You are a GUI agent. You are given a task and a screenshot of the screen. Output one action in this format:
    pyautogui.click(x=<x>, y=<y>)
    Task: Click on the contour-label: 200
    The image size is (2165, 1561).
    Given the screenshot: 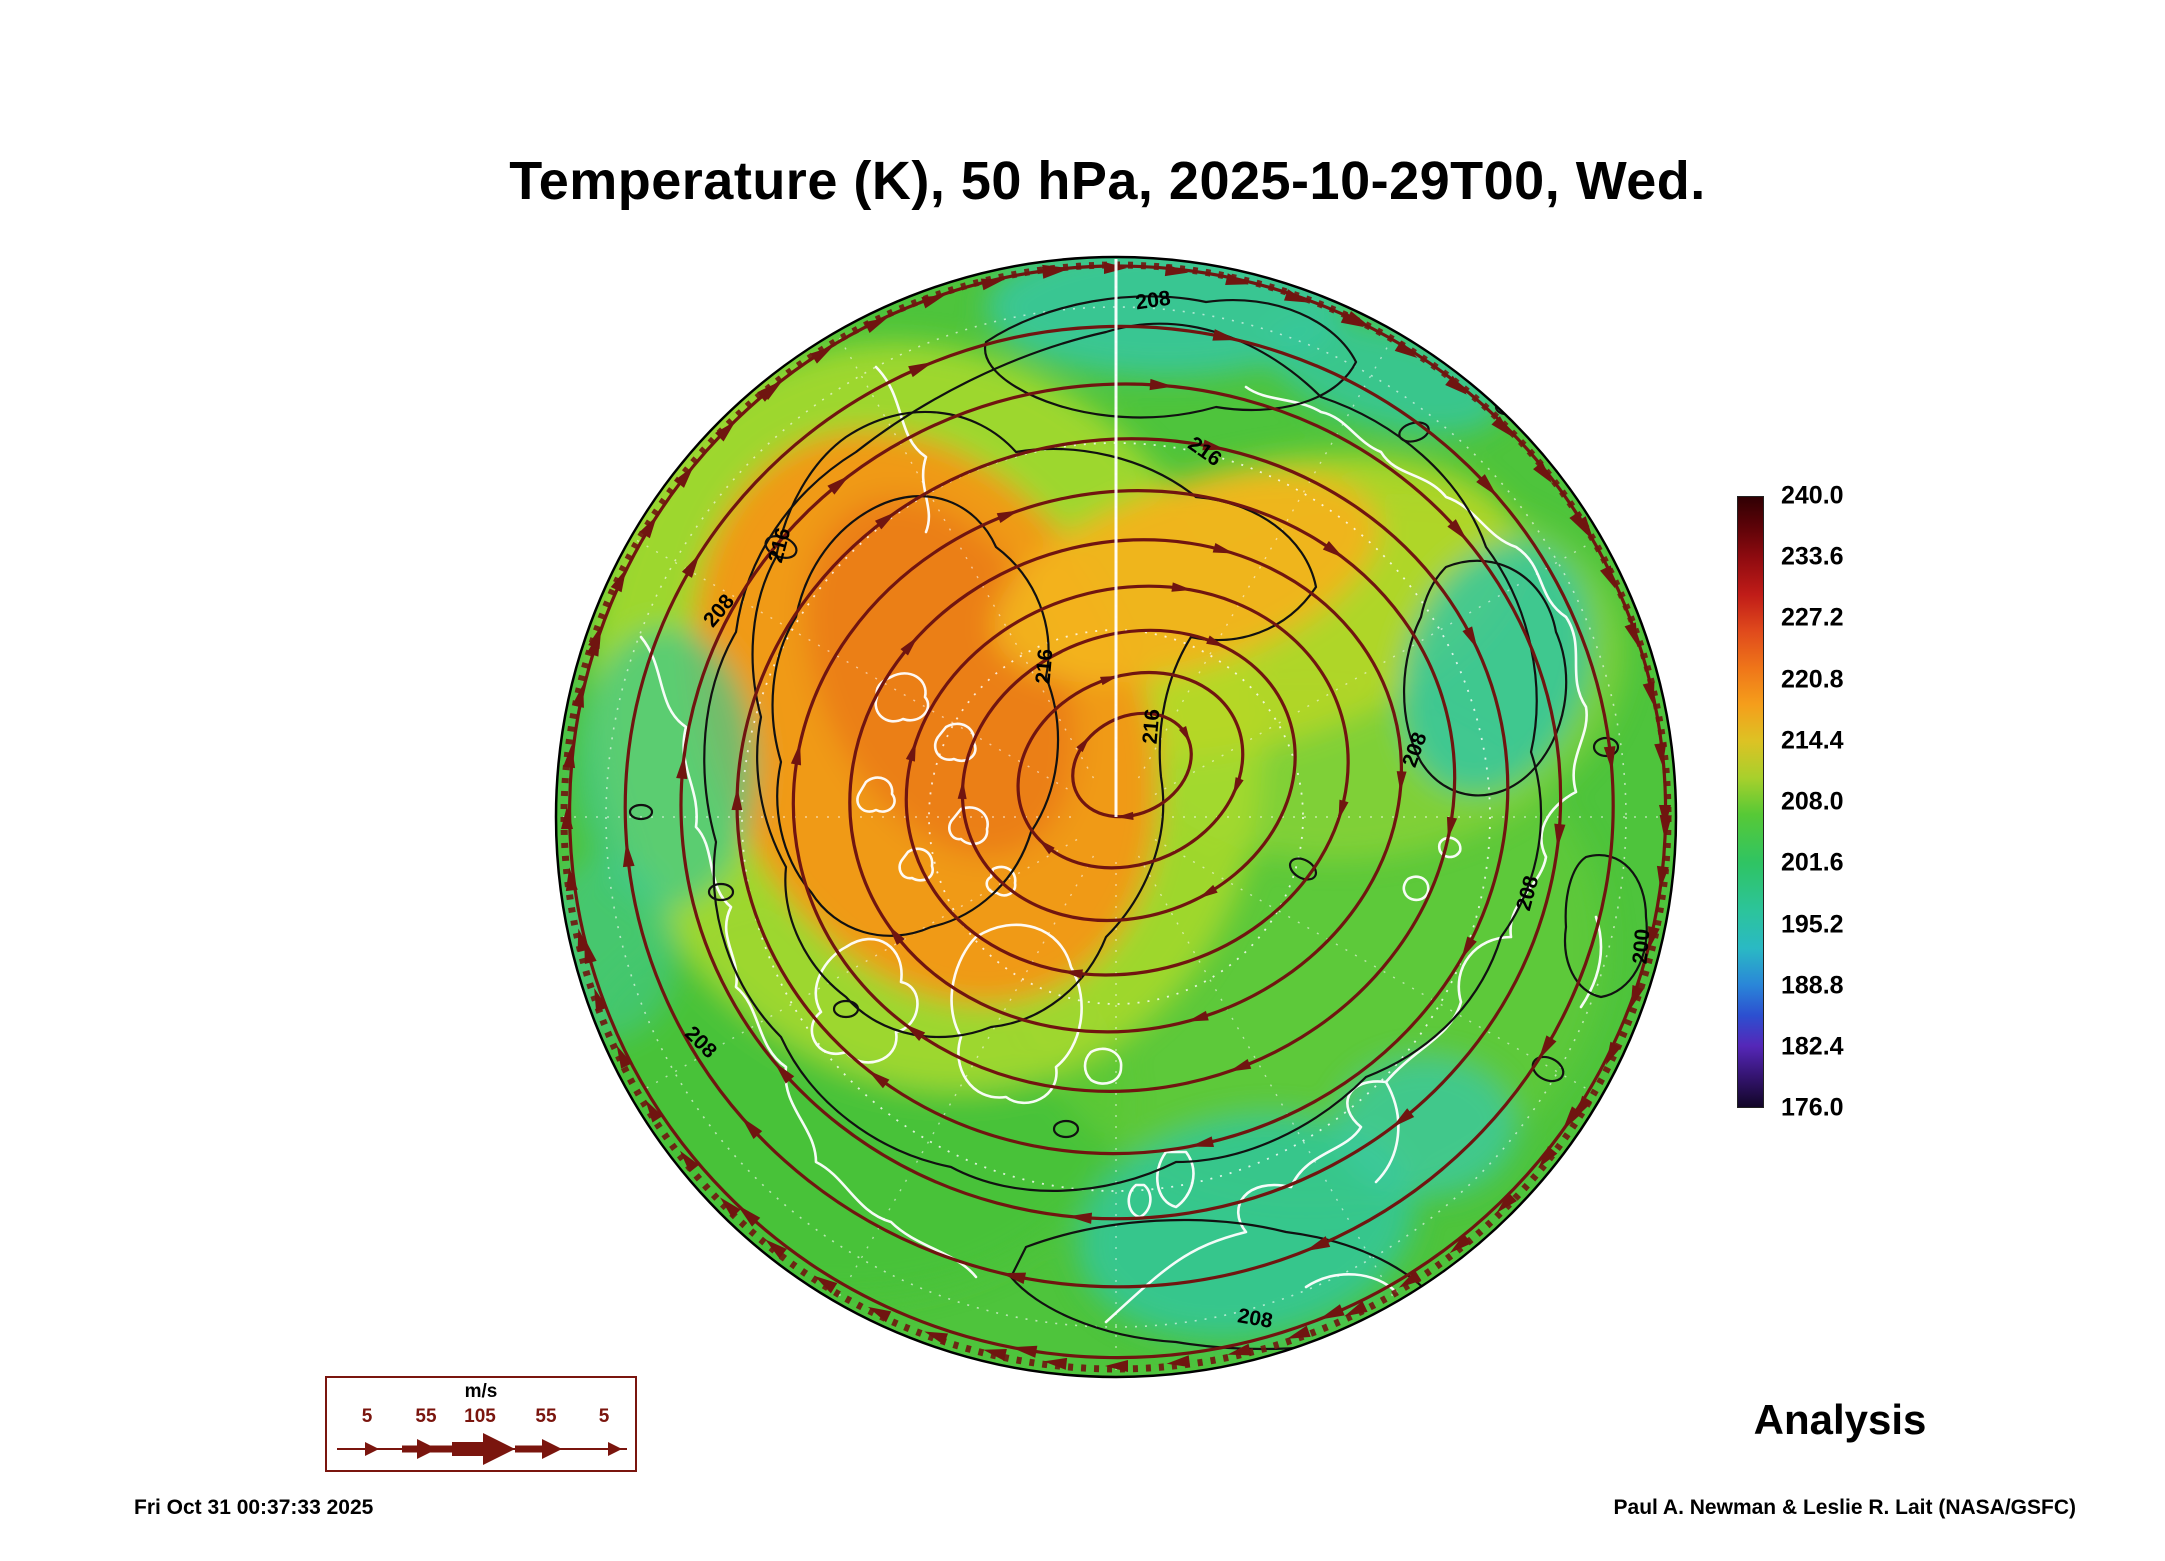 What is the action you would take?
    pyautogui.click(x=1642, y=946)
    